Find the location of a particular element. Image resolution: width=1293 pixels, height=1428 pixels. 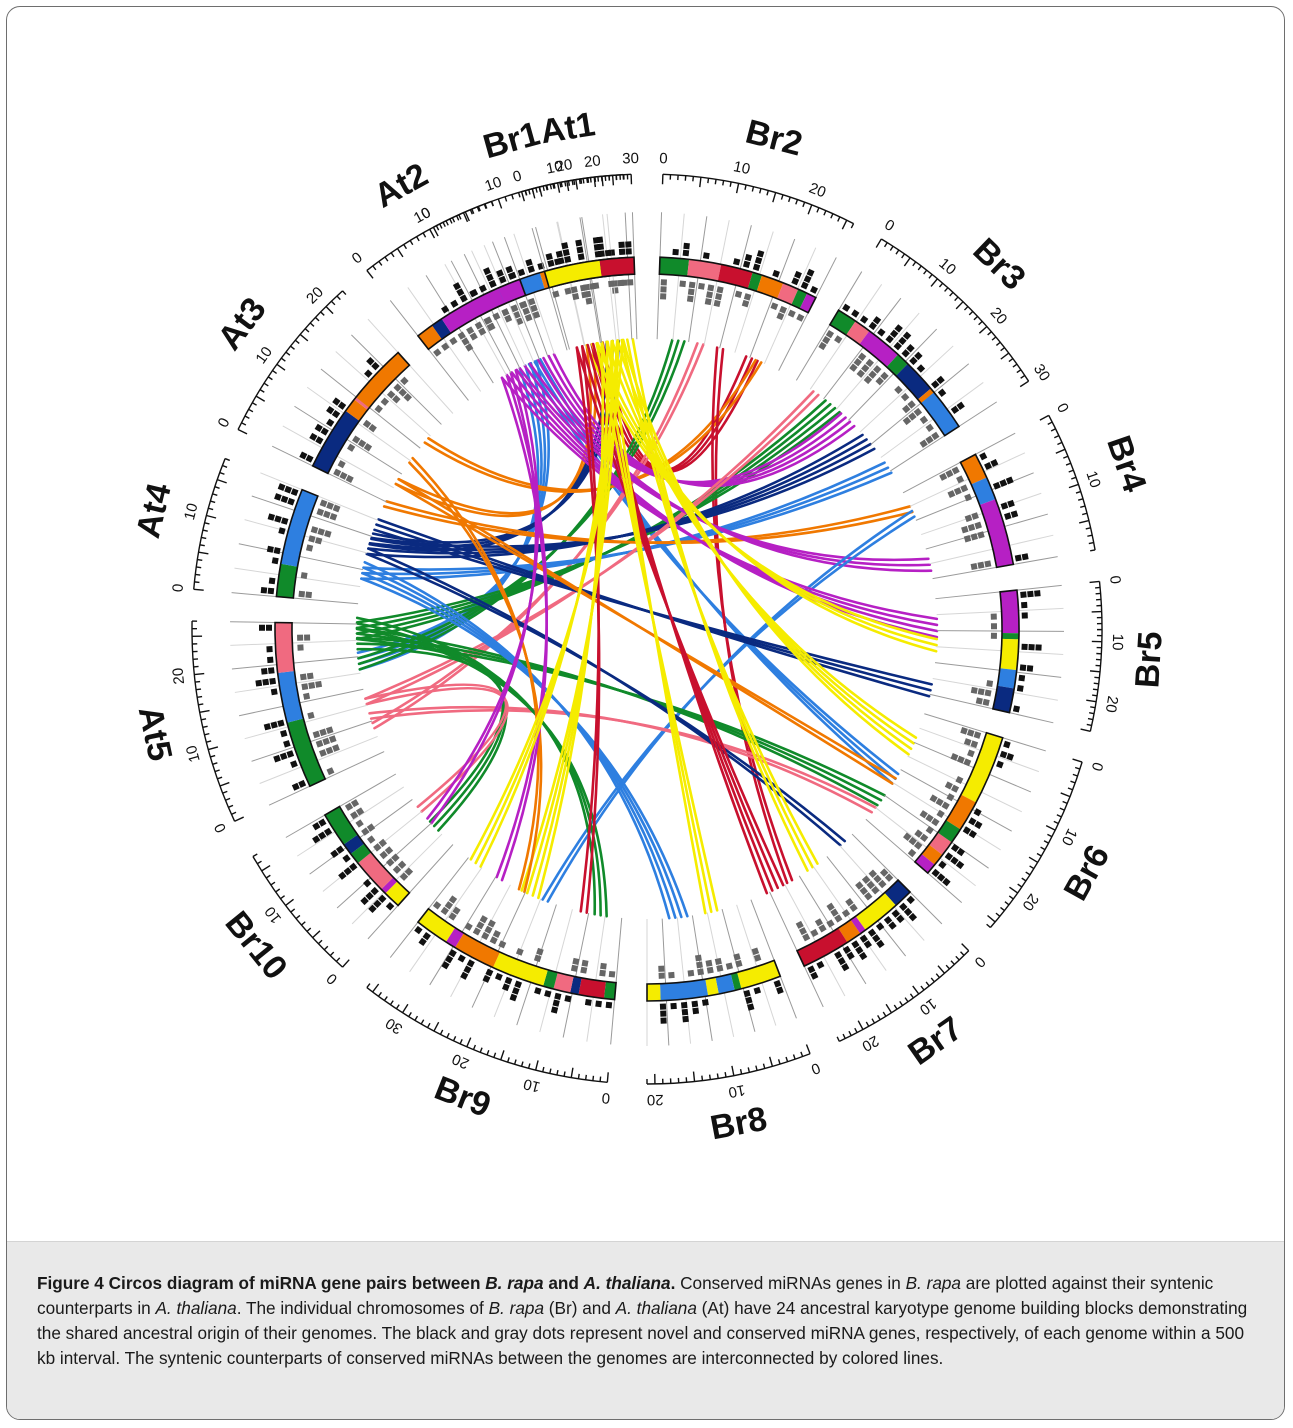

block-yellow is located at coordinates (759, 974).